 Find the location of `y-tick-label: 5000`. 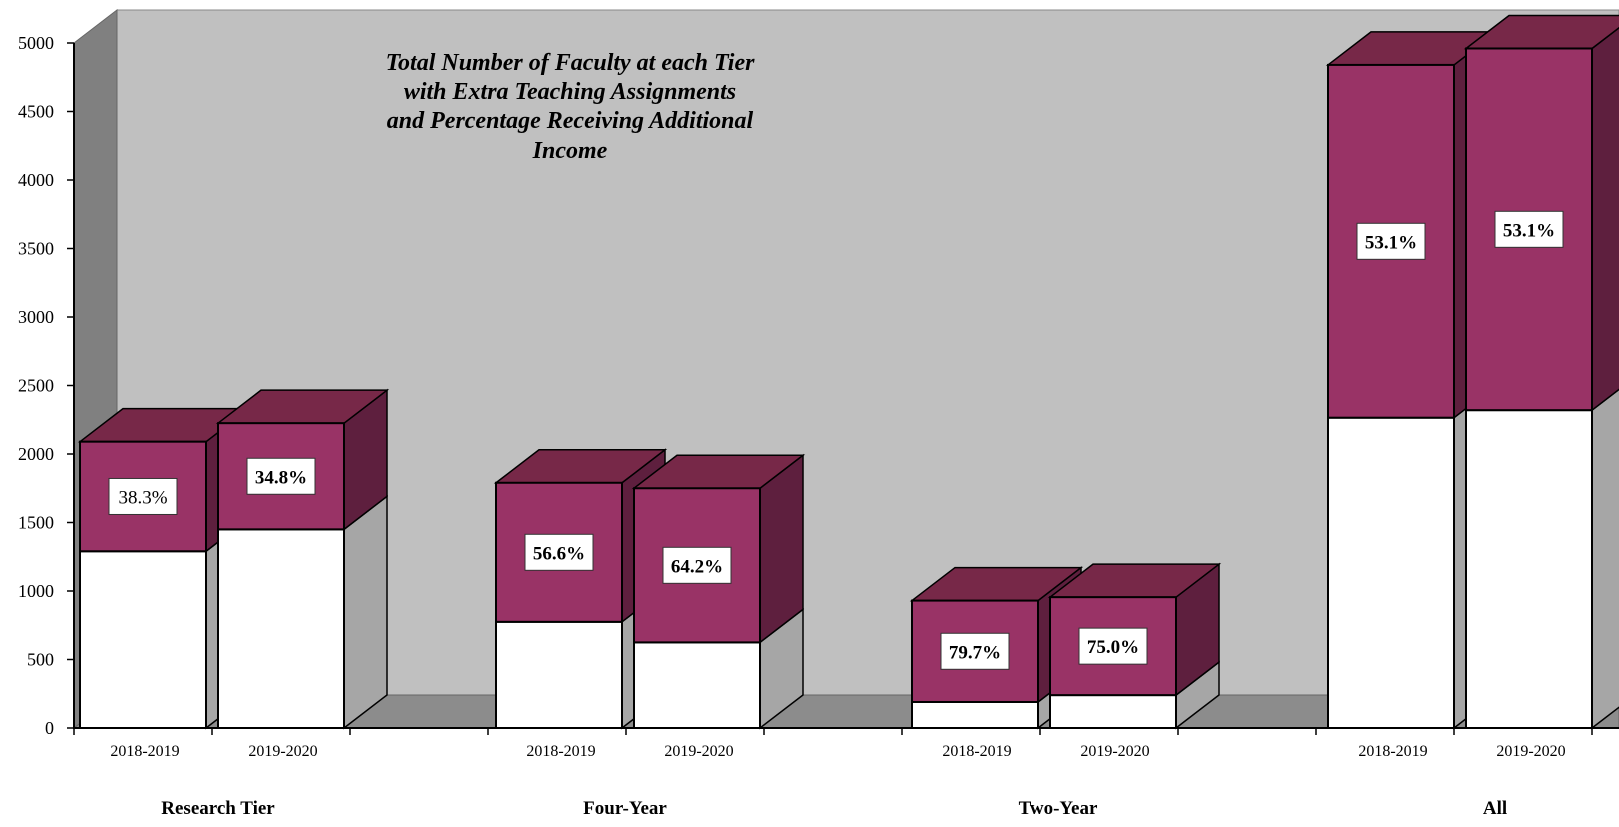

y-tick-label: 5000 is located at coordinates (36, 43).